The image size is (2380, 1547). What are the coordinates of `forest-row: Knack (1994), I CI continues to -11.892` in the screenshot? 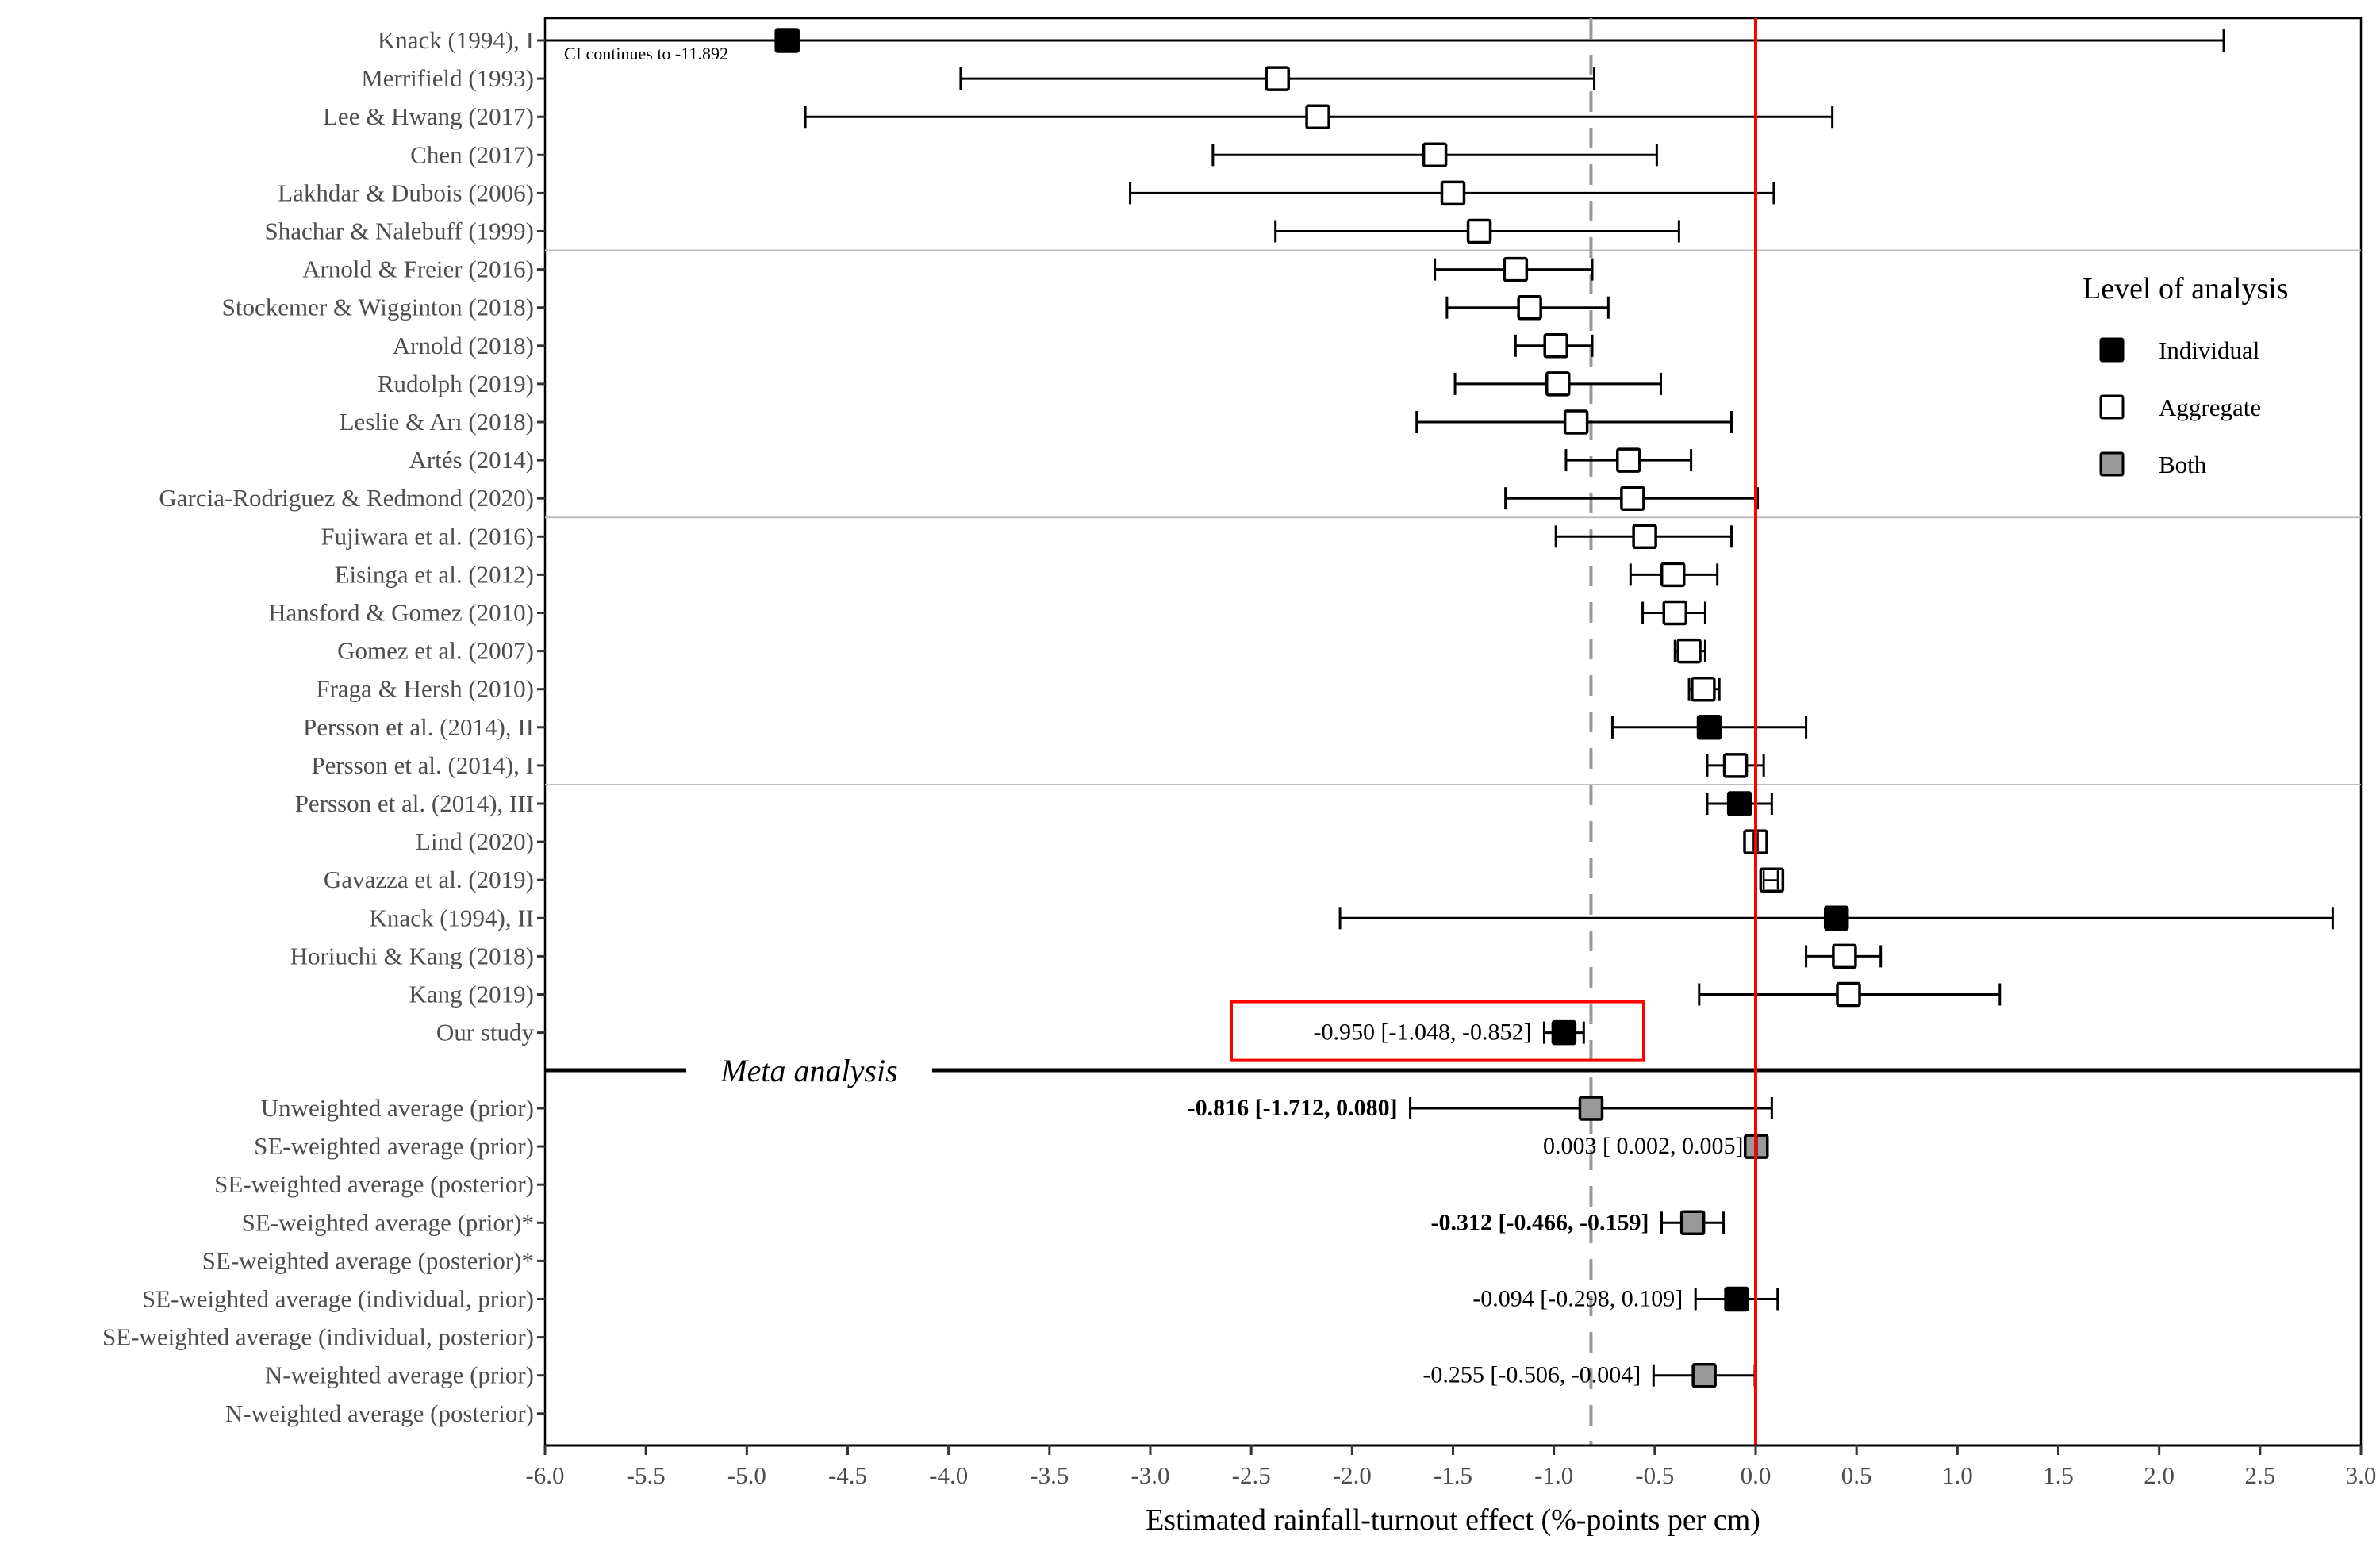 It's located at (1301, 44).